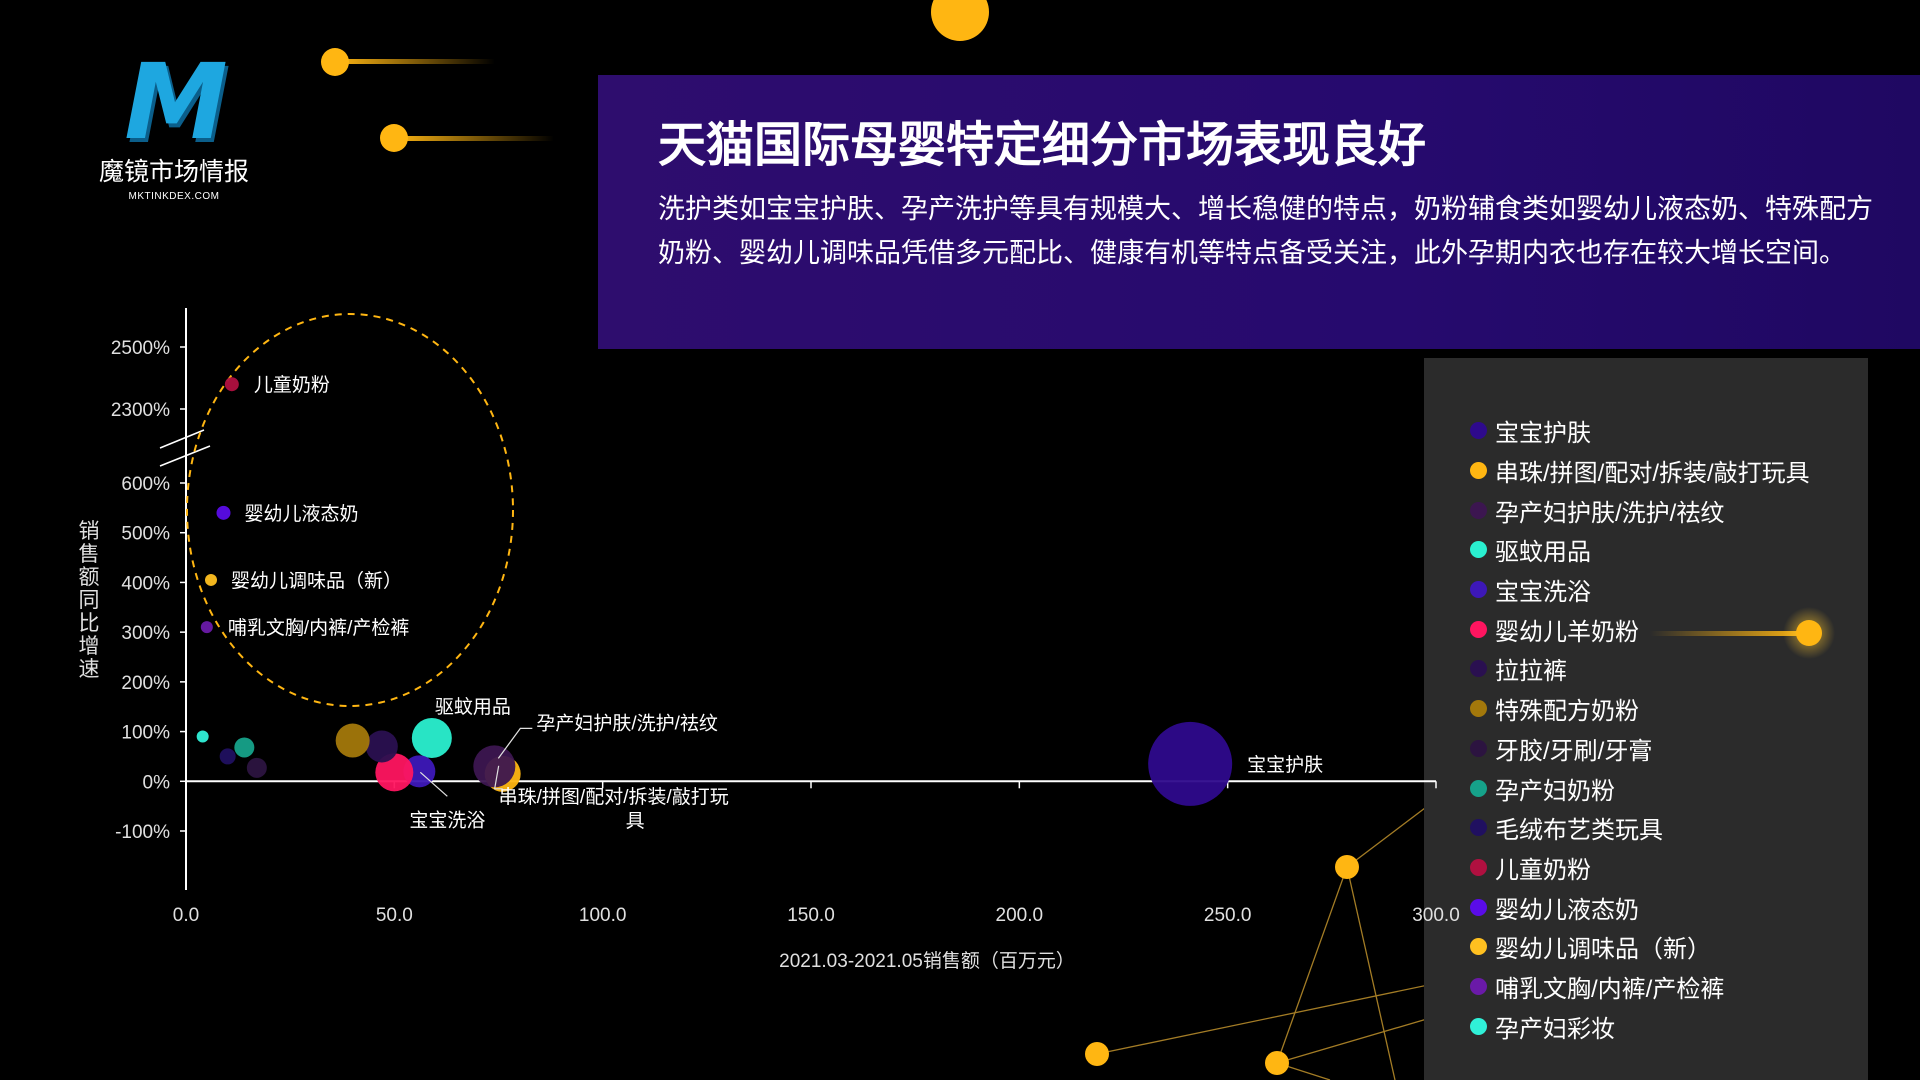 The image size is (1920, 1080). I want to click on legend-label: 拉拉裤, so click(1531, 672).